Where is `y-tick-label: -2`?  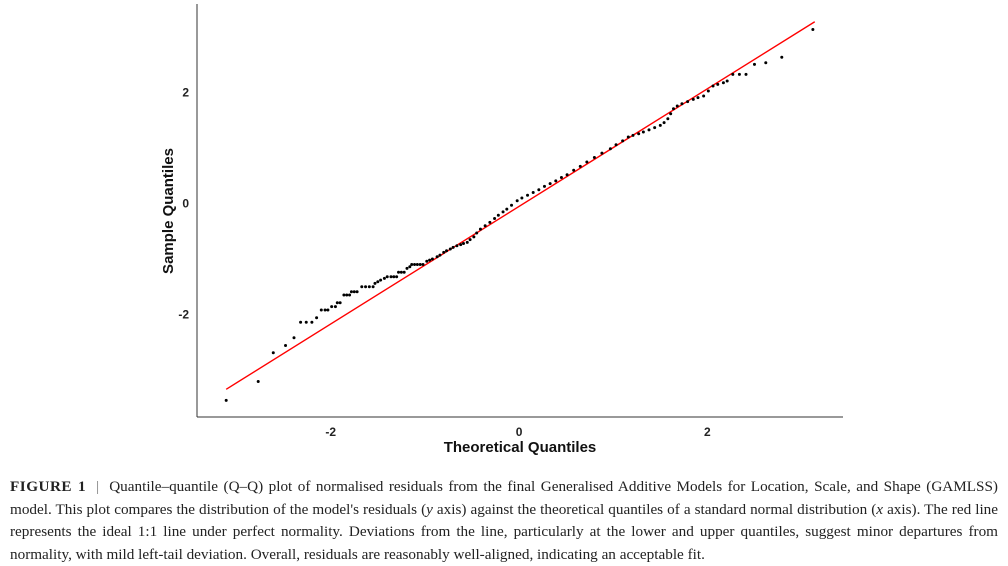
y-tick-label: -2 is located at coordinates (183, 314).